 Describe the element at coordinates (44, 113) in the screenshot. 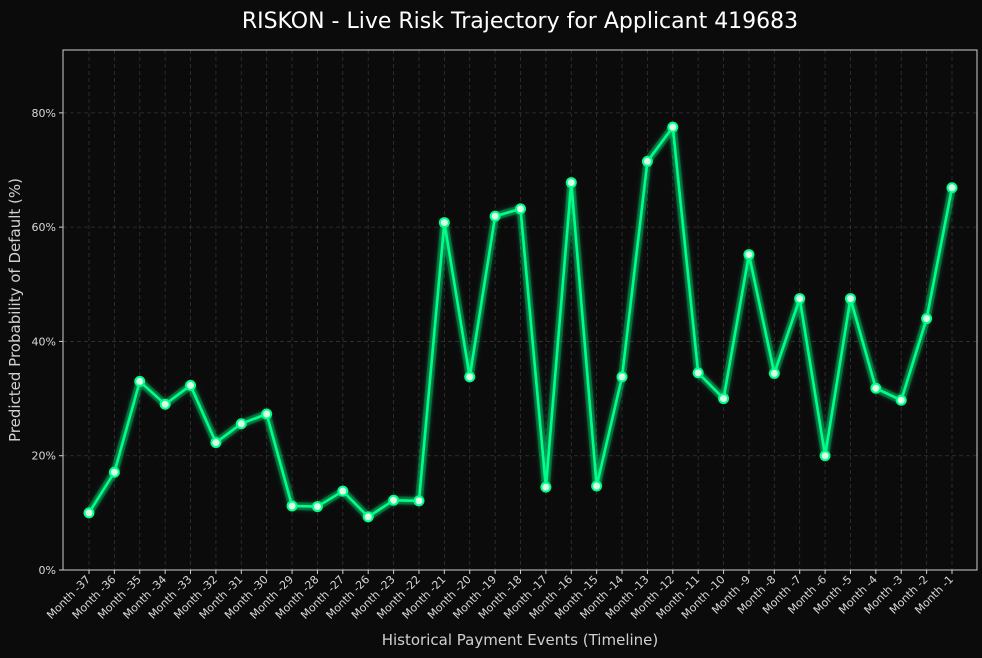

I see `y-tick-label: 80%` at that location.